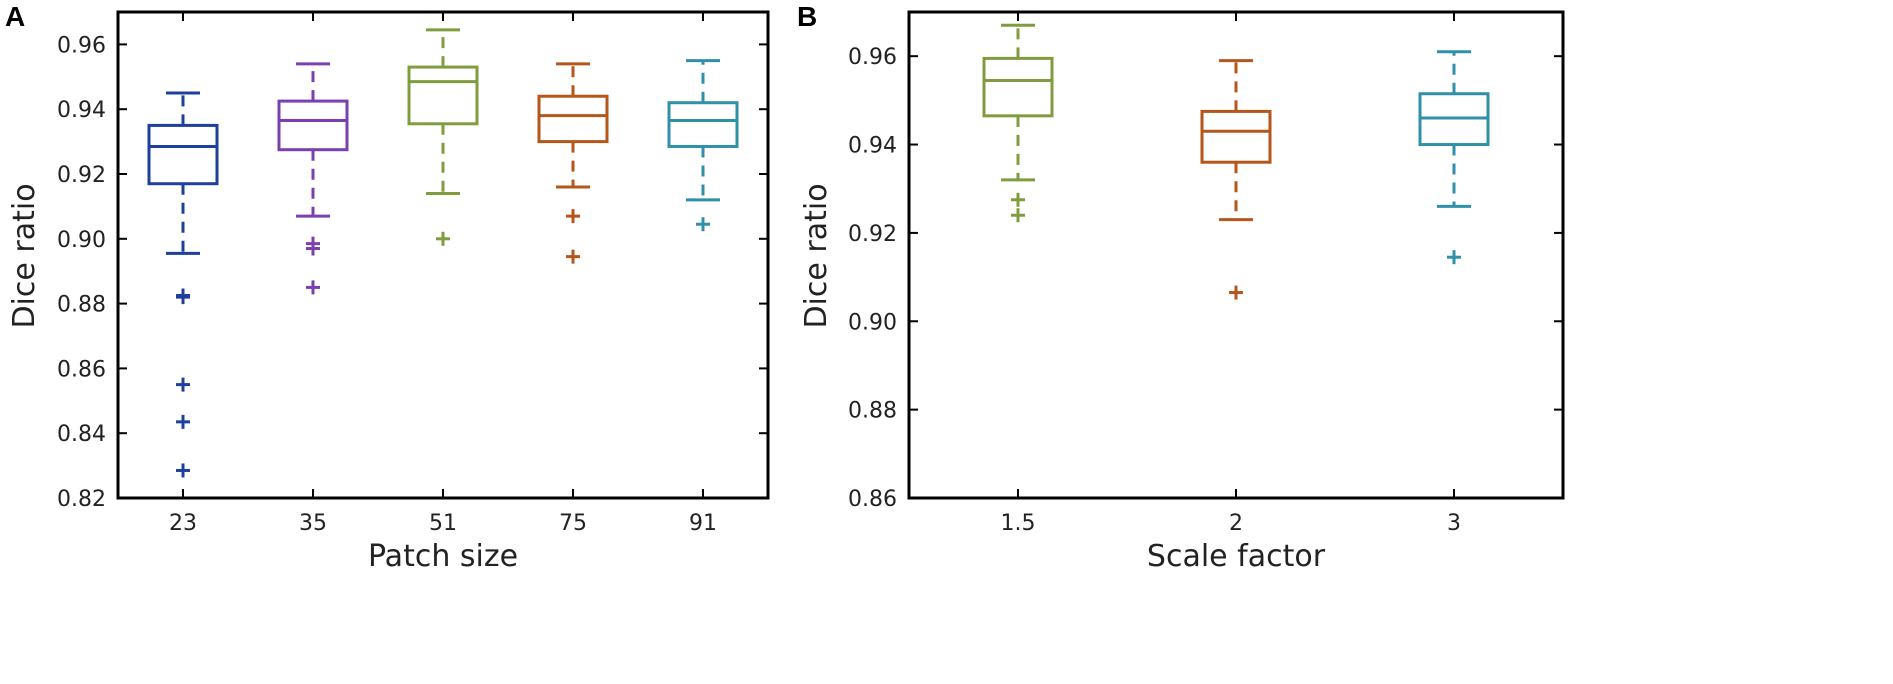 The width and height of the screenshot is (1893, 684). Describe the element at coordinates (872, 411) in the screenshot. I see `panel-b-y-tick-label: 0.88` at that location.